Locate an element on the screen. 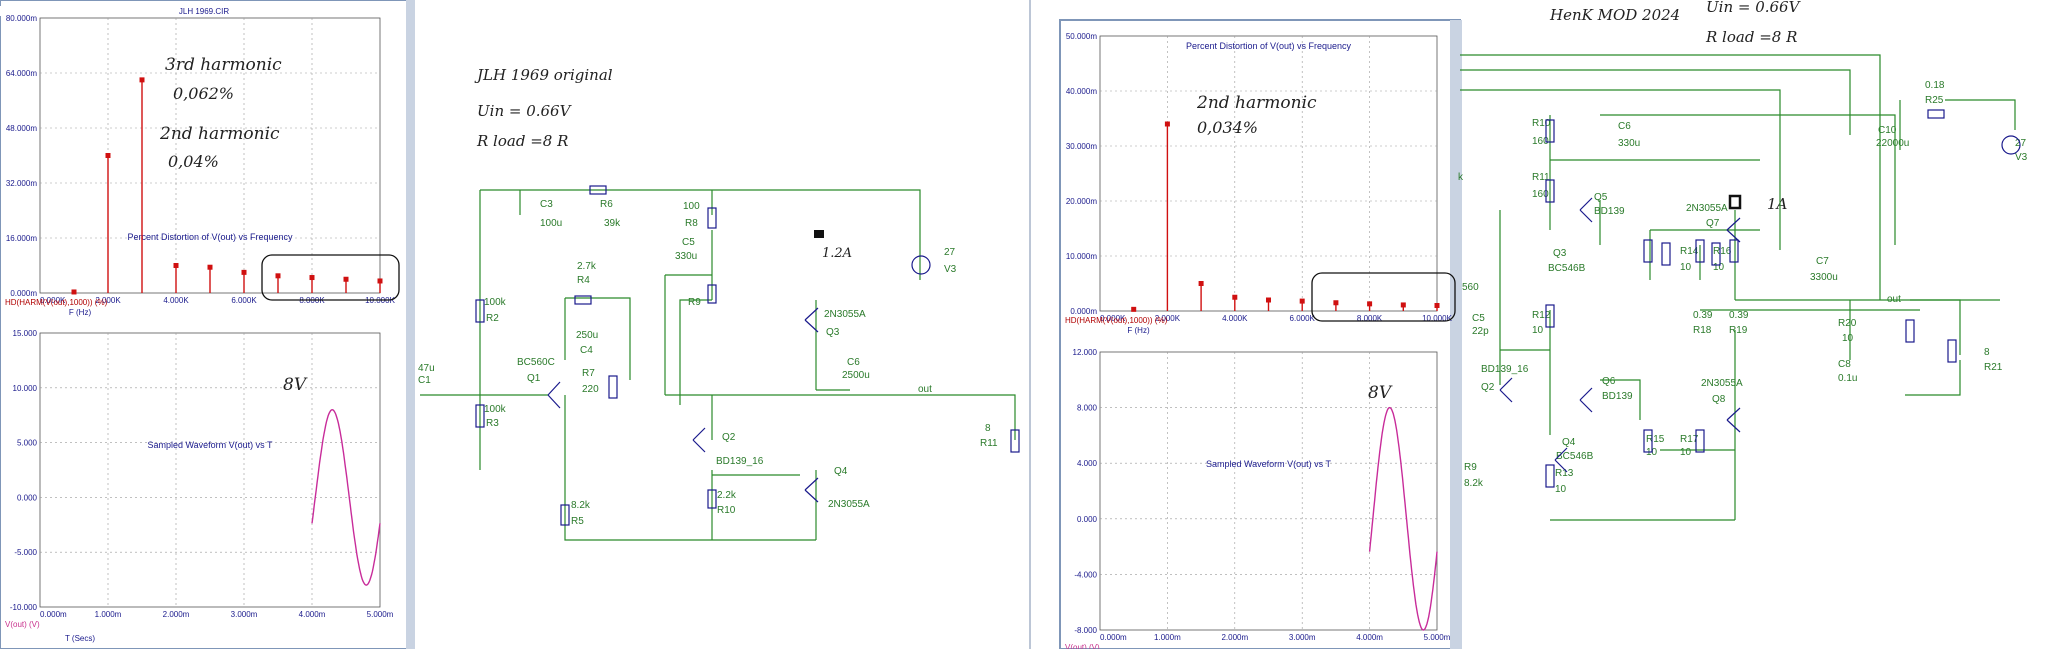  schematic-label: 3300u is located at coordinates (1824, 277).